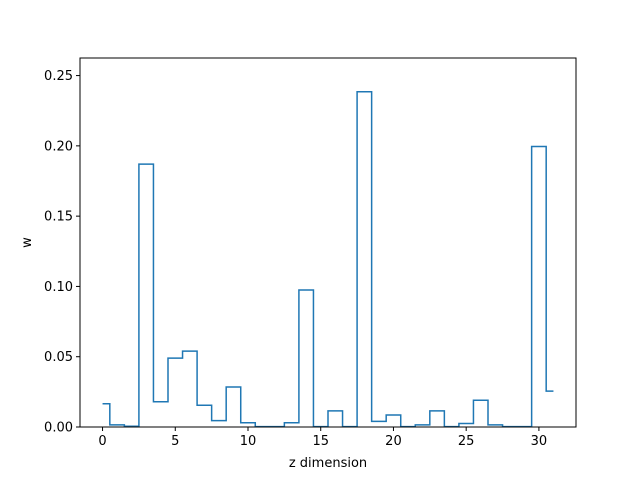 The height and width of the screenshot is (480, 640). What do you see at coordinates (58, 357) in the screenshot?
I see `y-tick-label-1: 0.05` at bounding box center [58, 357].